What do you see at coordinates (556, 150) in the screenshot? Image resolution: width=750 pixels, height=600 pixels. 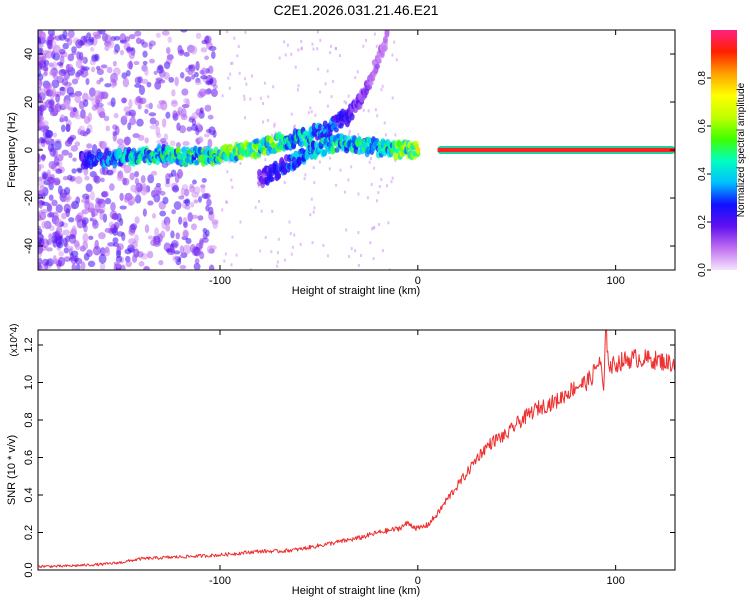 I see `tone-band-core` at bounding box center [556, 150].